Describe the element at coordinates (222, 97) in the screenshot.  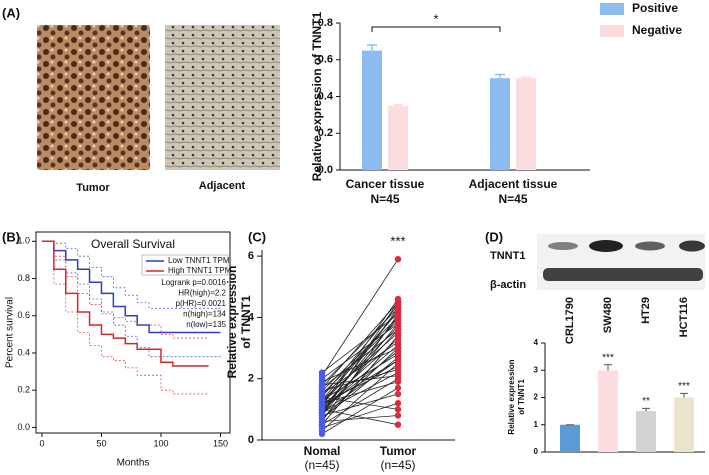
I see `adjacent-image` at that location.